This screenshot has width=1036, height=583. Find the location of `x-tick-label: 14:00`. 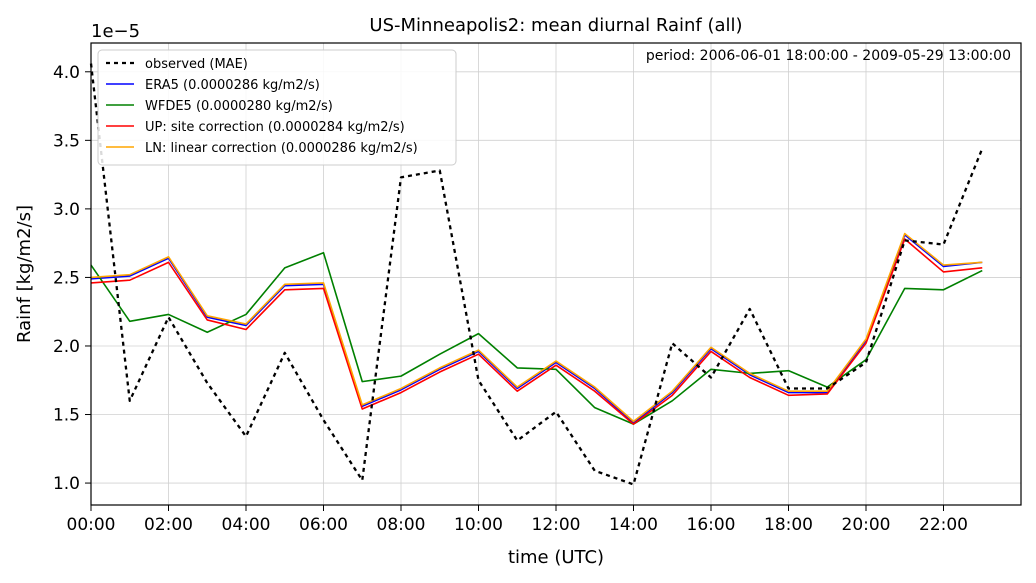

x-tick-label: 14:00 is located at coordinates (633, 525).